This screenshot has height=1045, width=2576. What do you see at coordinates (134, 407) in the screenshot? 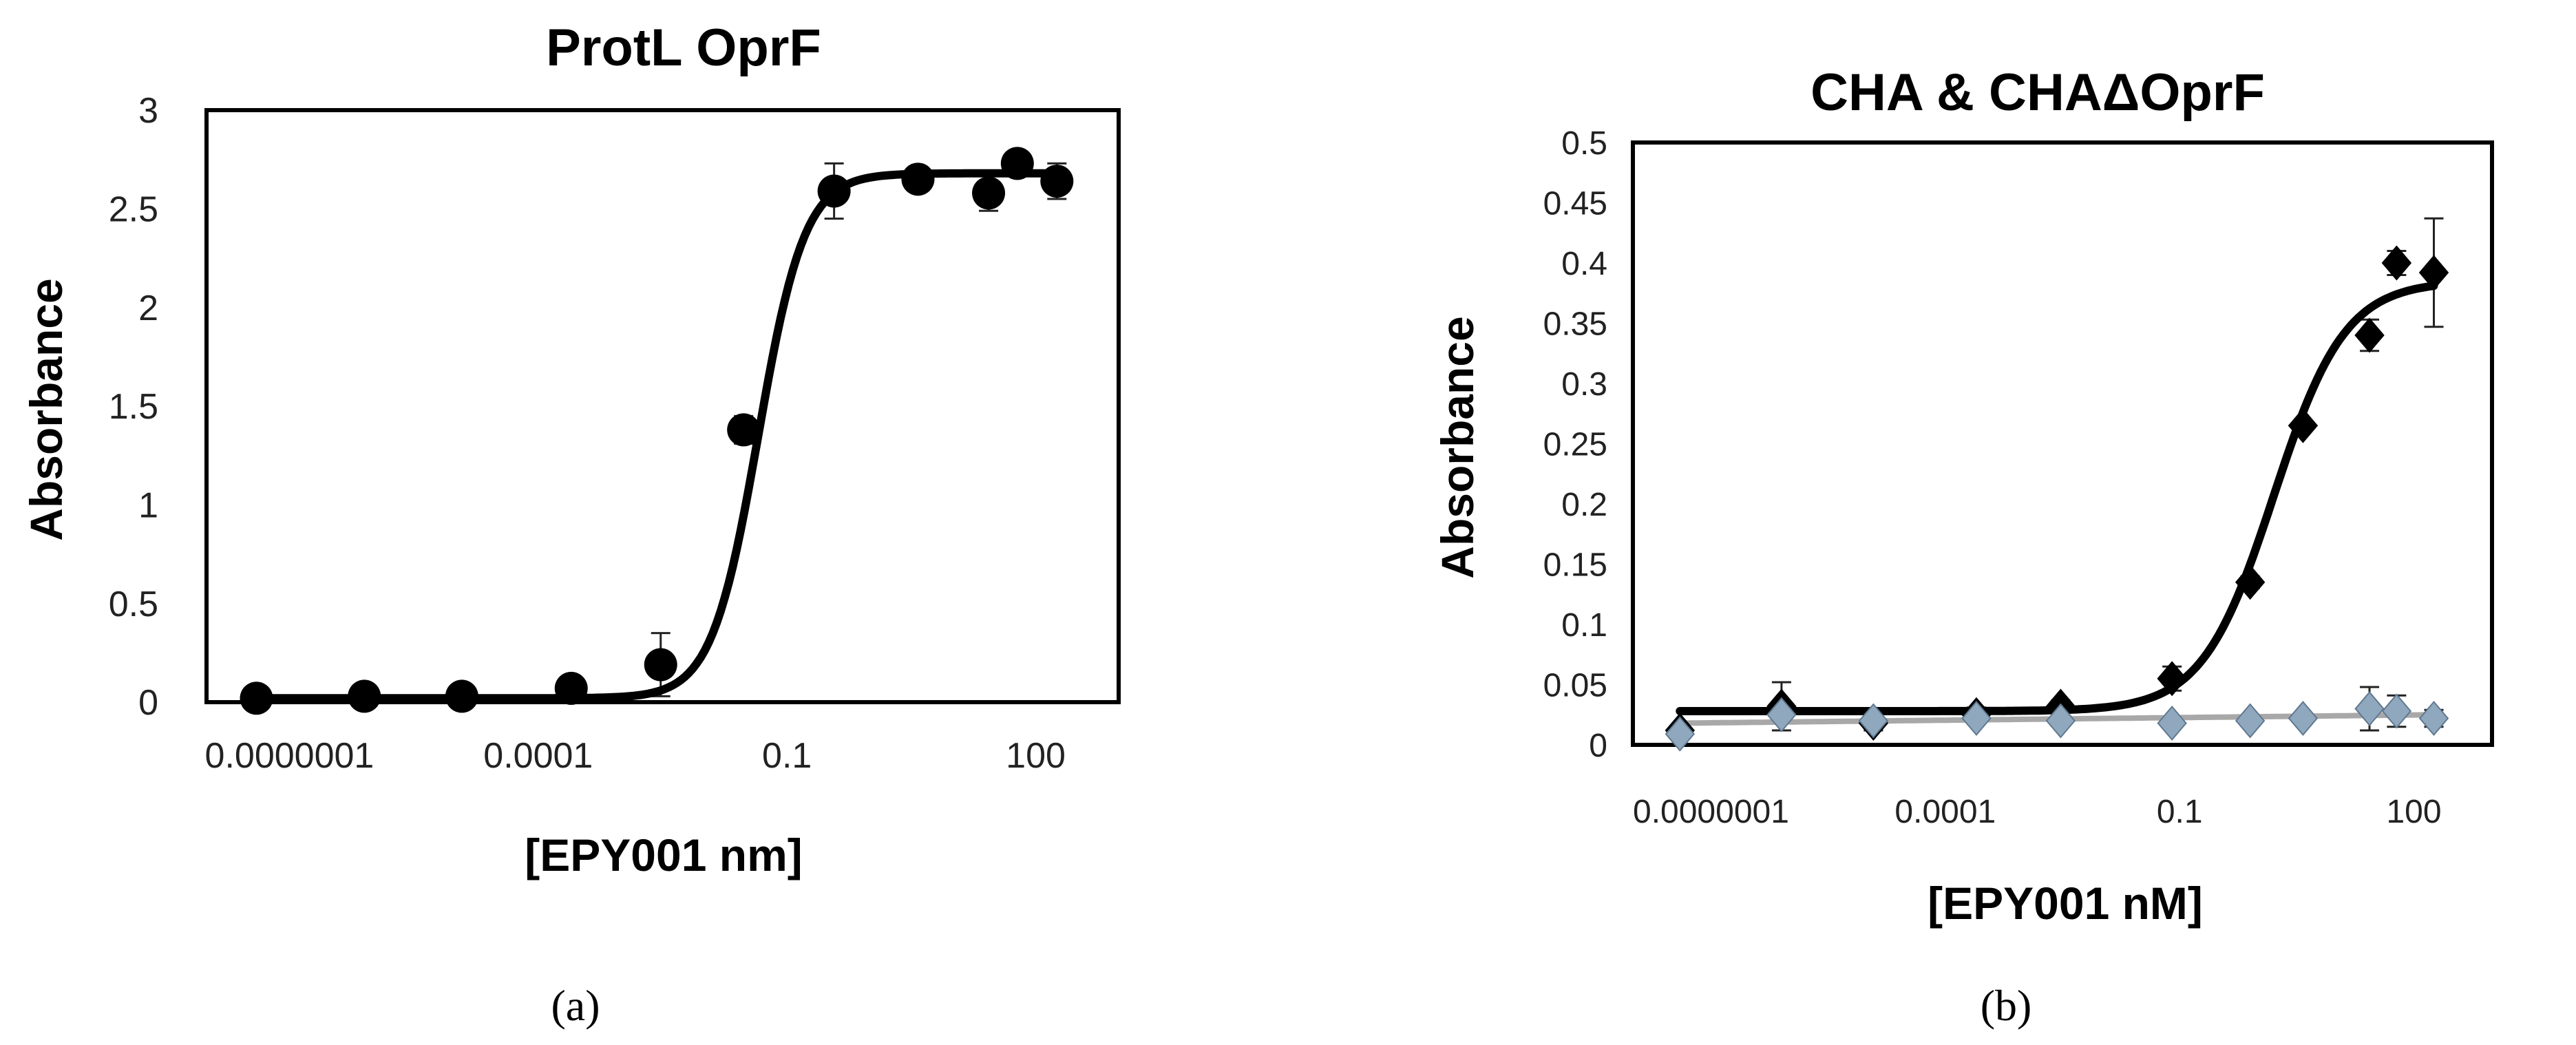
I see `chart-a-y-tick-label: 1.5` at bounding box center [134, 407].